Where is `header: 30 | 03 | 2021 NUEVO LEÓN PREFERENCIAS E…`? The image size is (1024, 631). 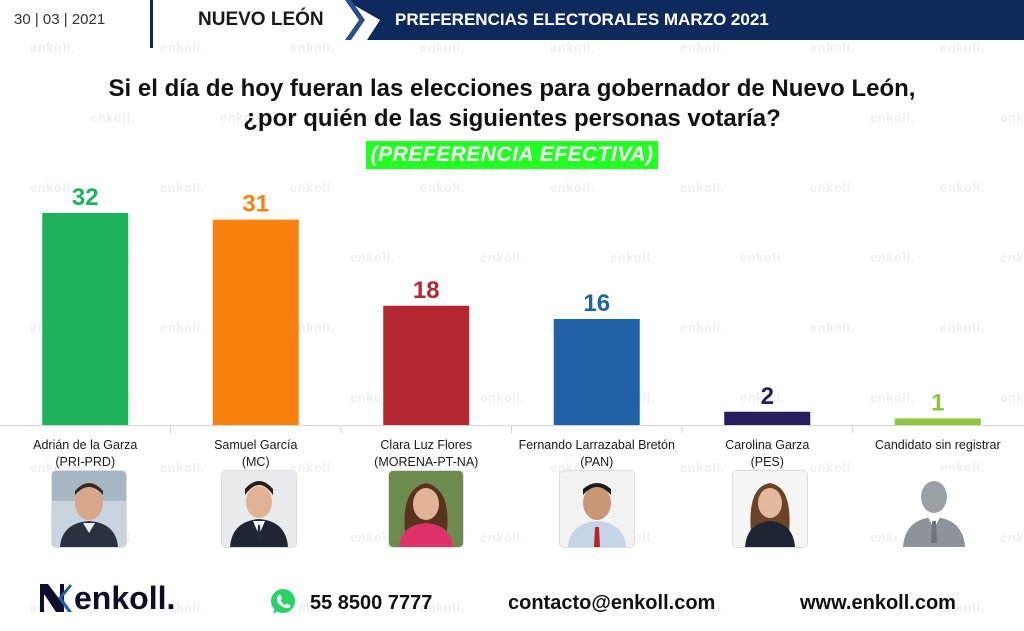 header: 30 | 03 | 2021 NUEVO LEÓN PREFERENCIAS E… is located at coordinates (512, 24).